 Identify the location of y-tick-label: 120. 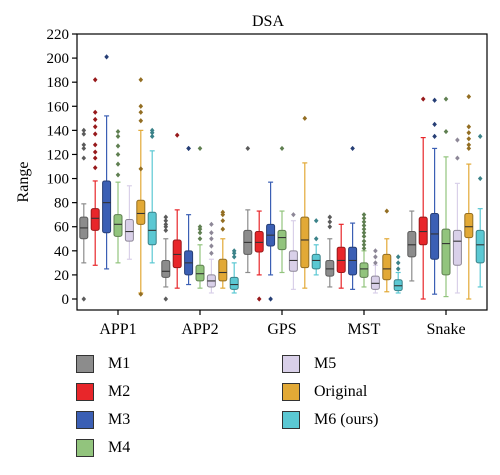
(58, 155).